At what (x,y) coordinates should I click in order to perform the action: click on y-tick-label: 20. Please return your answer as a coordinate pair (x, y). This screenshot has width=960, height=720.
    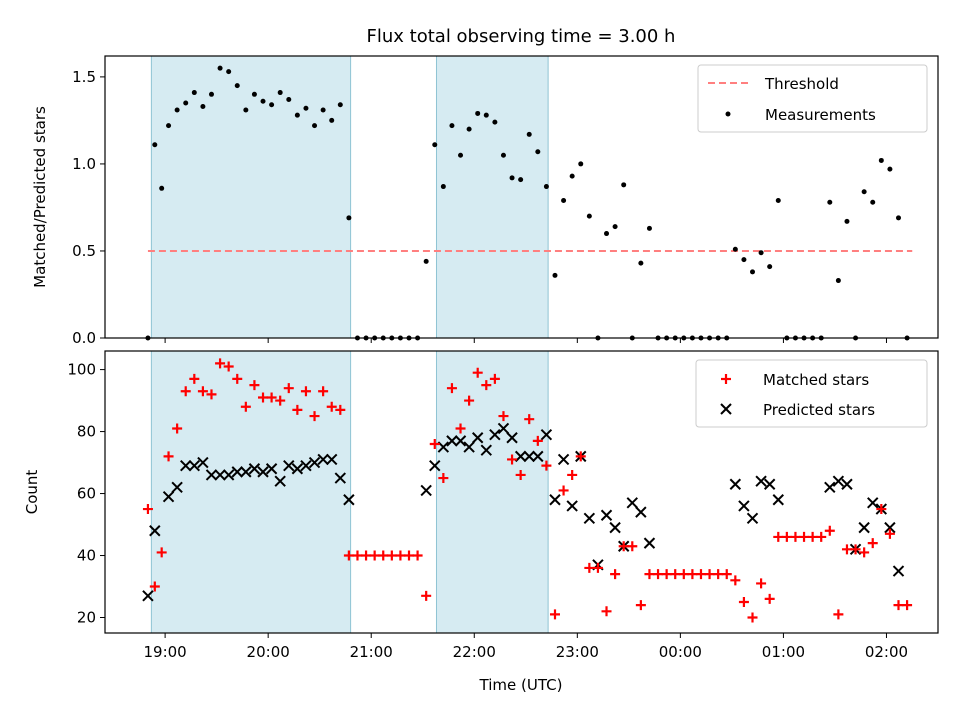
    Looking at the image, I should click on (86, 618).